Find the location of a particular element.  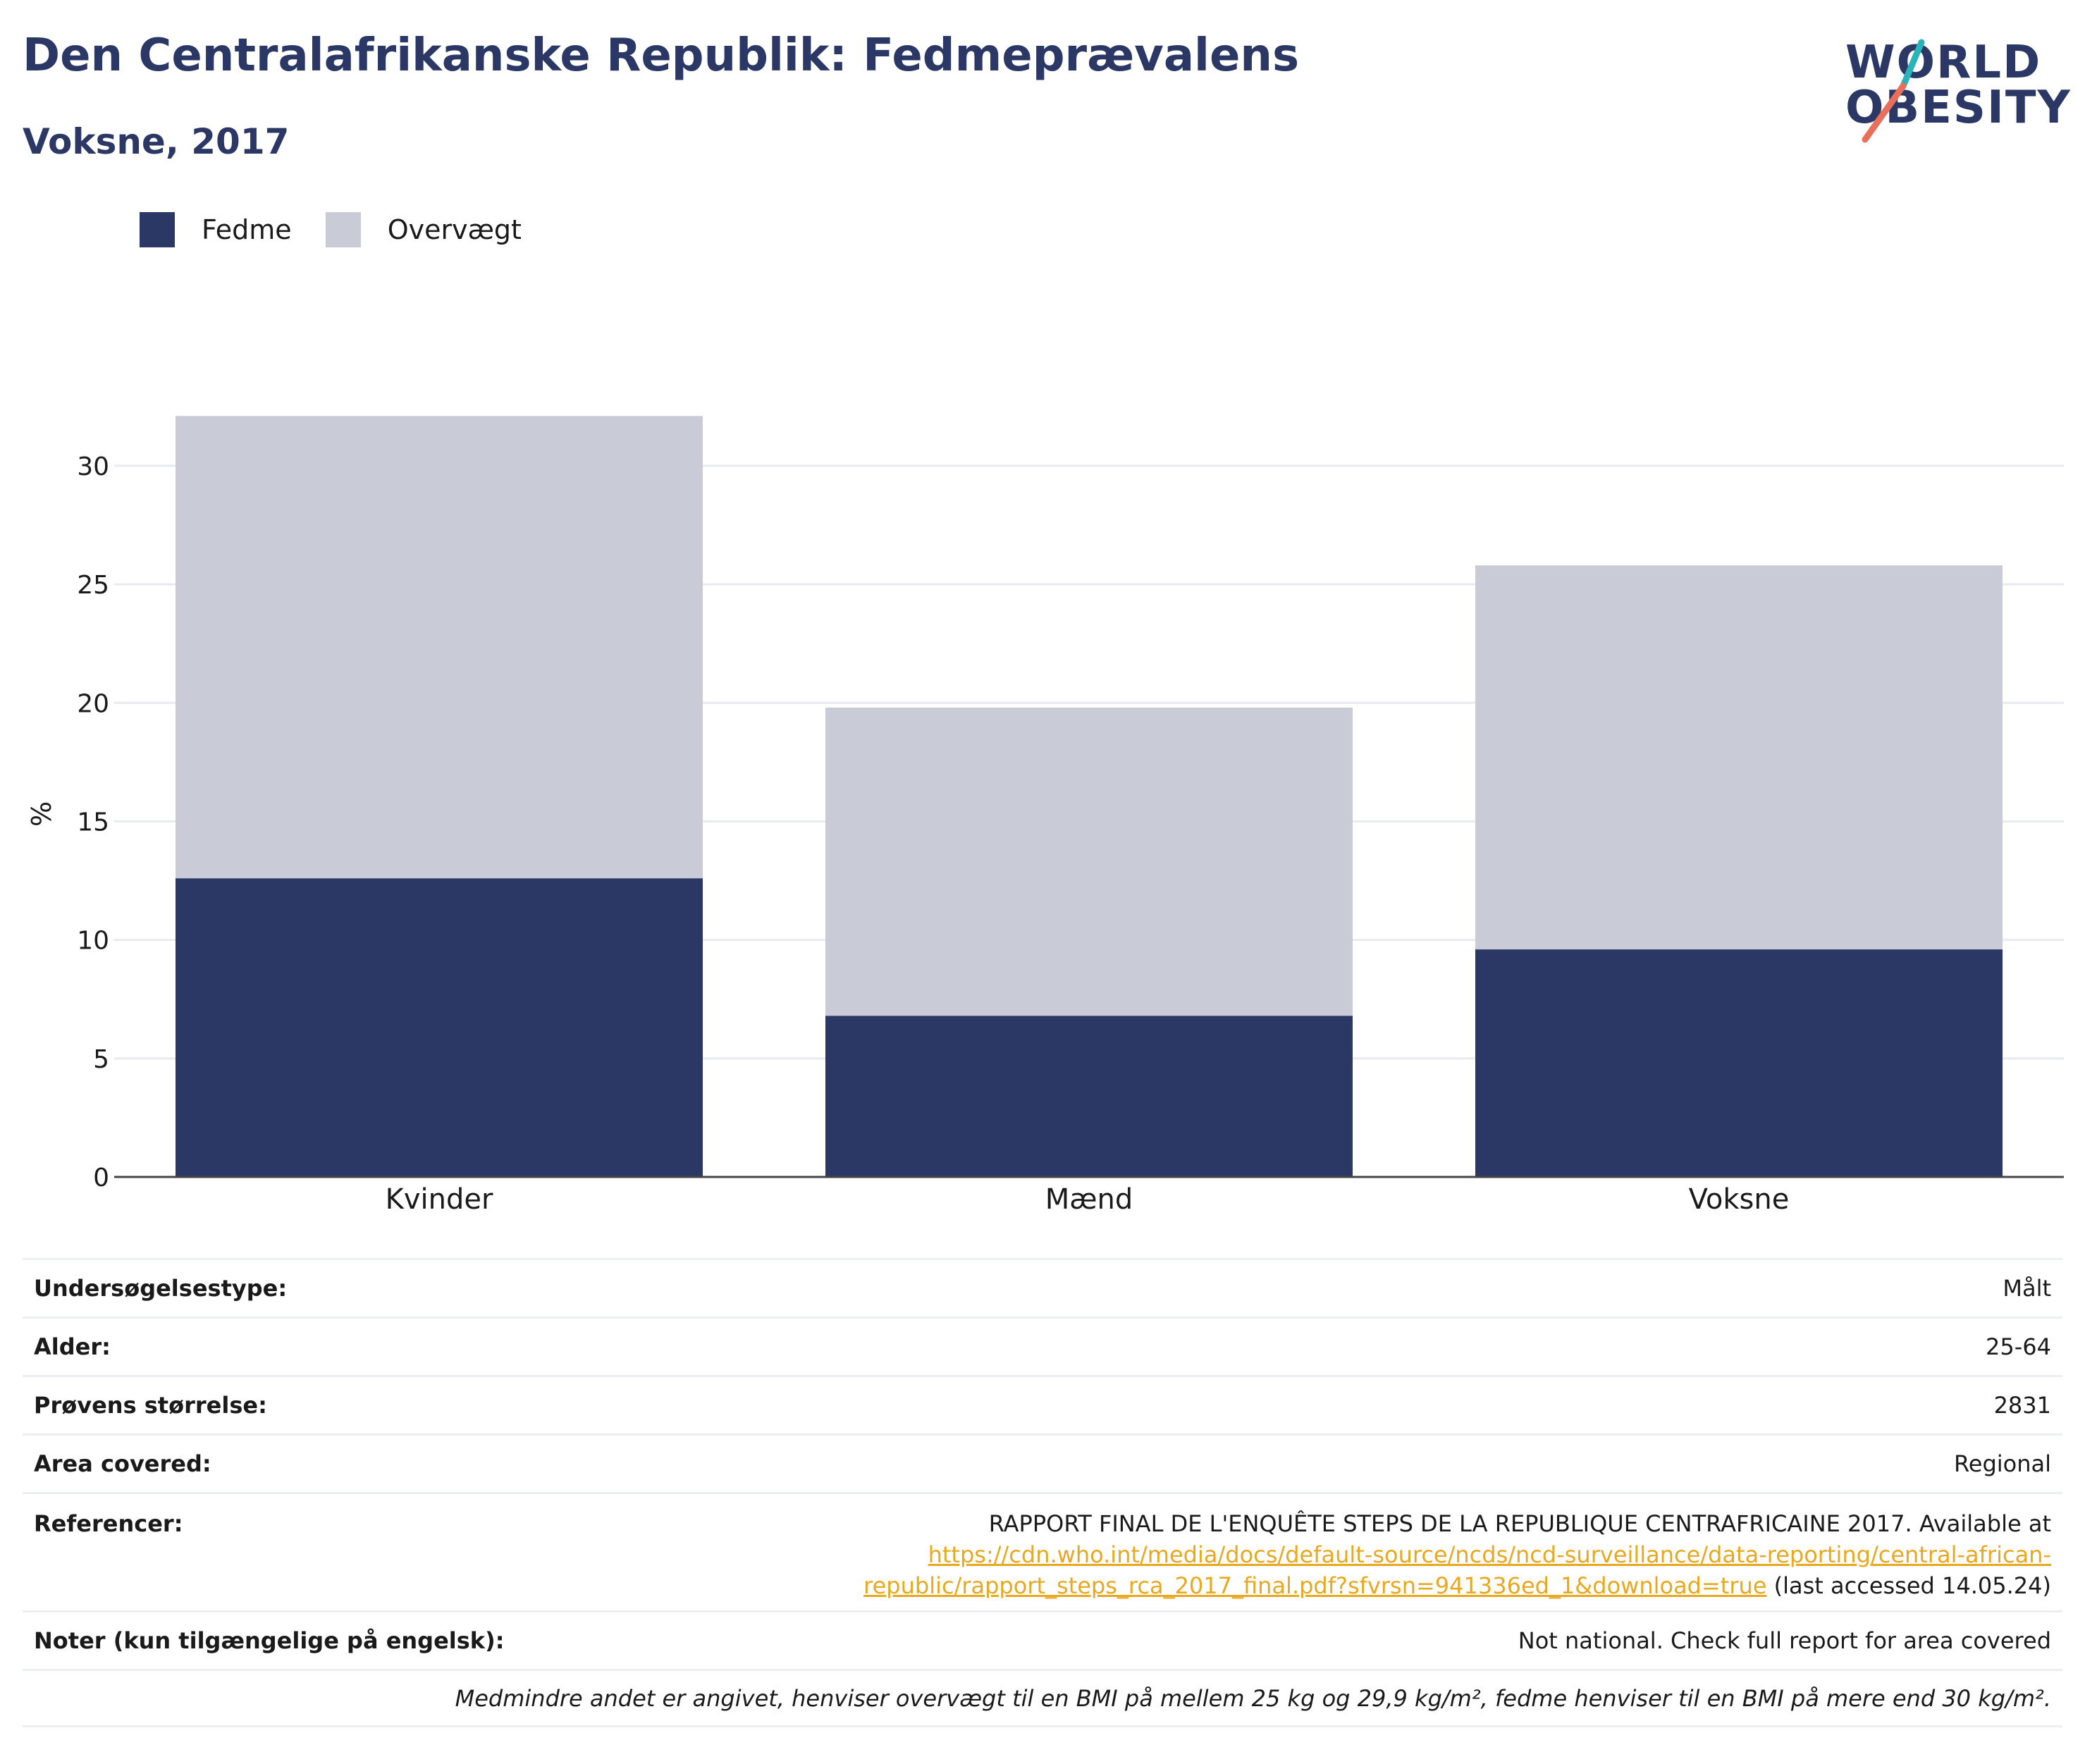

y-tick-label: 0 is located at coordinates (101, 1178).